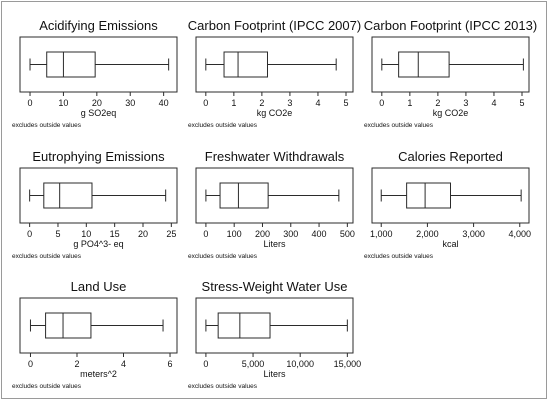 This screenshot has width=550, height=405. Describe the element at coordinates (319, 234) in the screenshot. I see `x-tick-label: 400` at that location.